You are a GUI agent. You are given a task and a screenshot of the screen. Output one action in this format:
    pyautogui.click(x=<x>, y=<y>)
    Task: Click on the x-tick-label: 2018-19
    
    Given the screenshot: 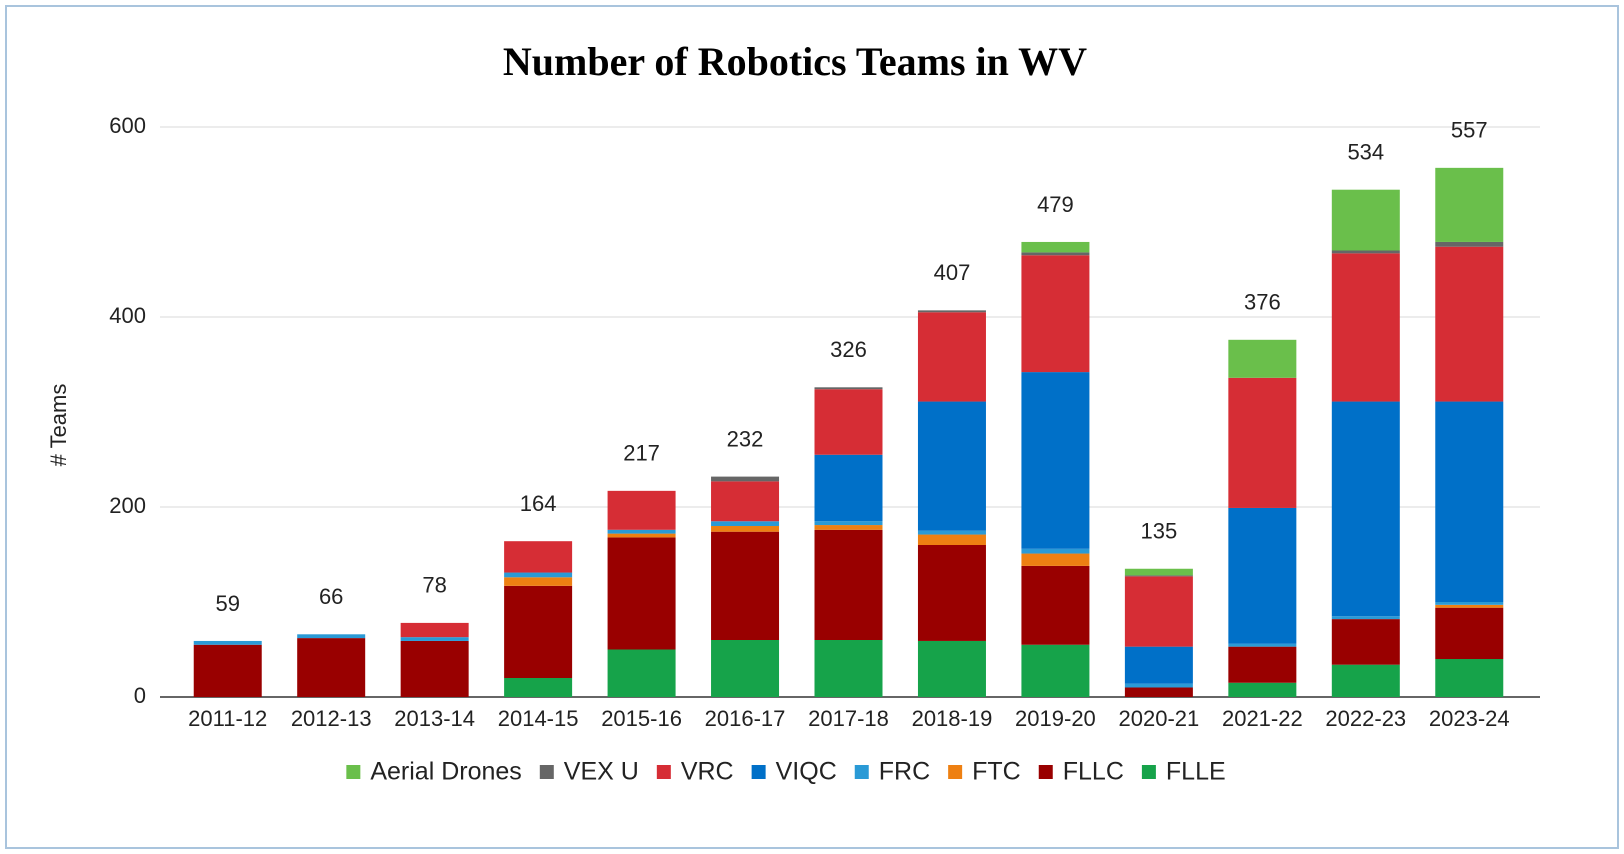 What is the action you would take?
    pyautogui.click(x=952, y=718)
    